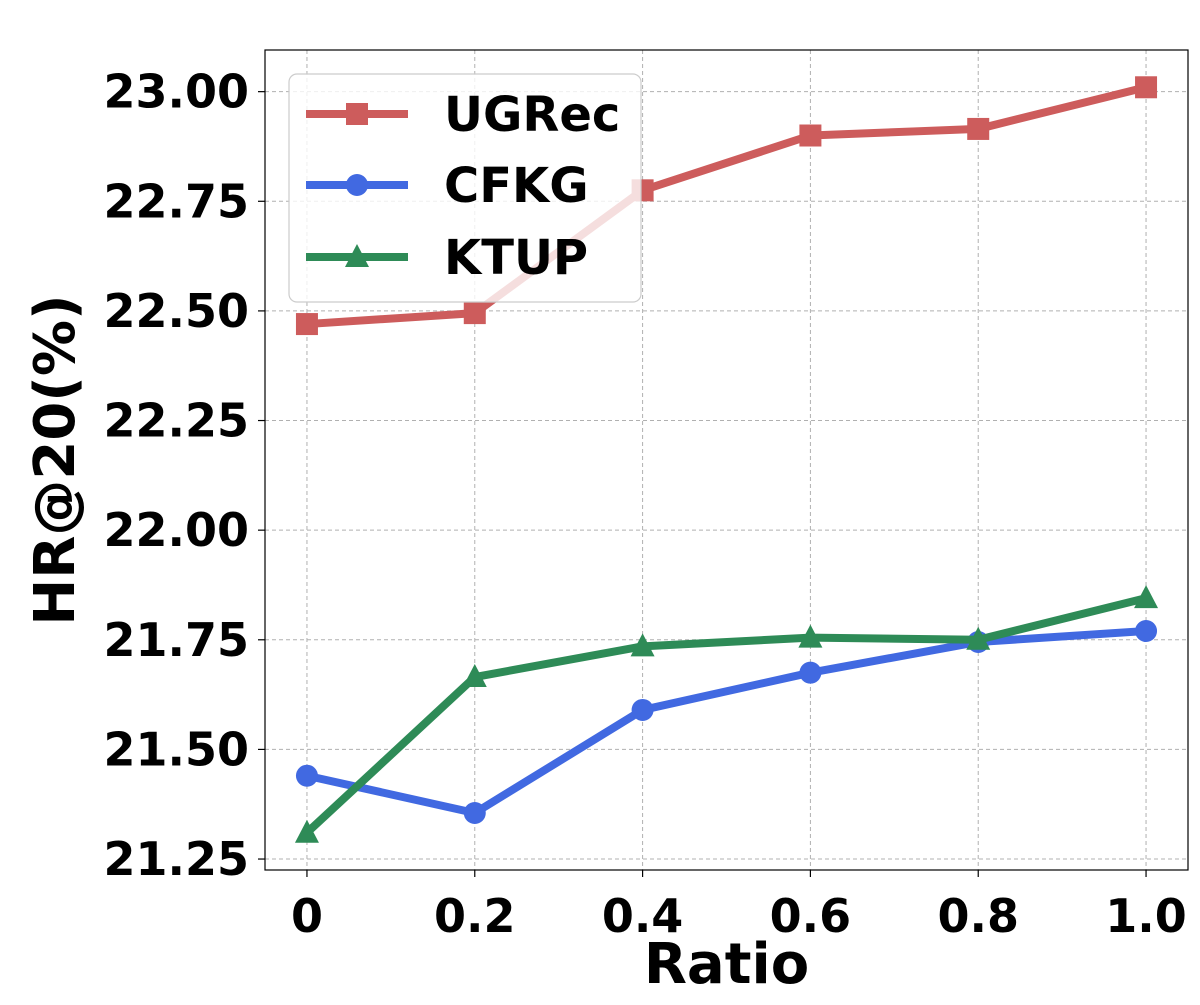 Image resolution: width=1200 pixels, height=1005 pixels. Describe the element at coordinates (176, 92) in the screenshot. I see `y-tick-label: 23.00` at that location.